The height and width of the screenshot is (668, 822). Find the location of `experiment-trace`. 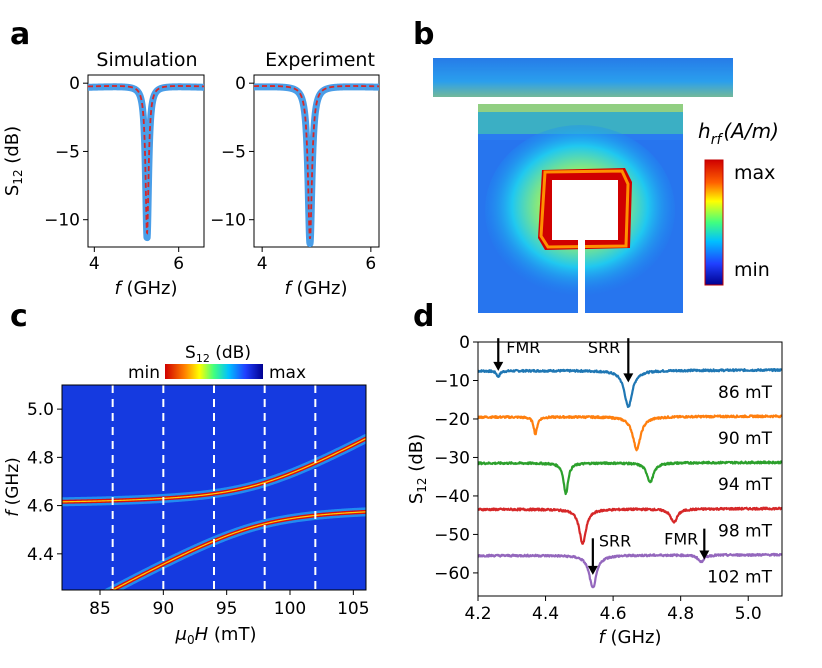

experiment-trace is located at coordinates (316, 165).